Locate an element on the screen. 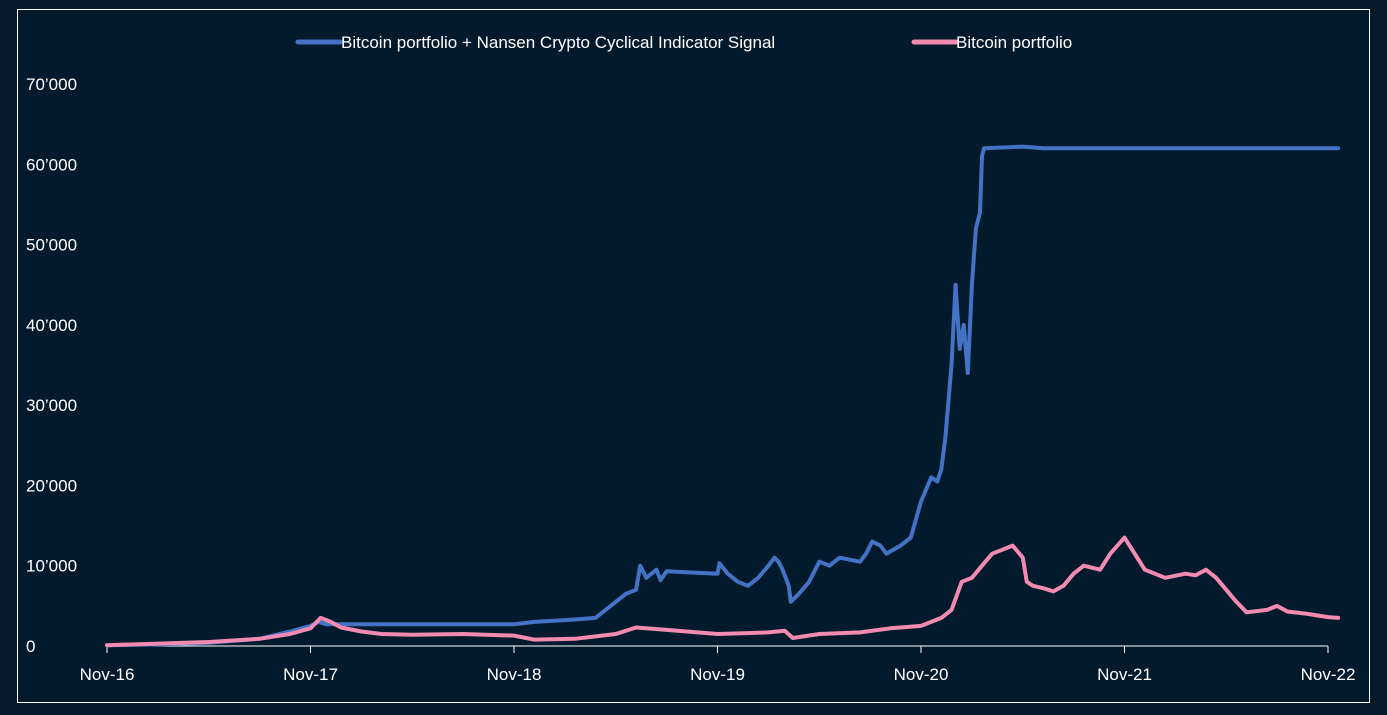 Image resolution: width=1387 pixels, height=715 pixels. x-tick-label: Nov-18 is located at coordinates (514, 674).